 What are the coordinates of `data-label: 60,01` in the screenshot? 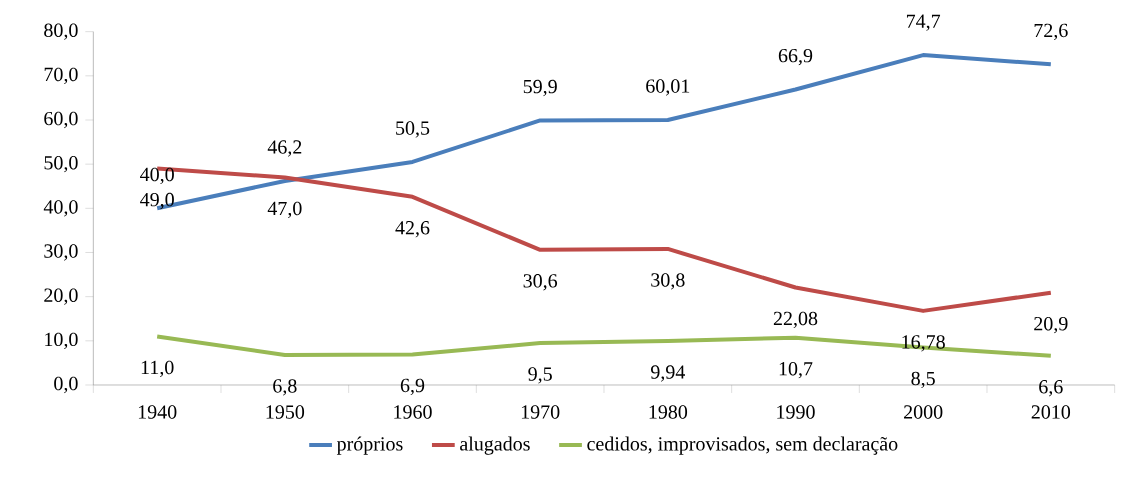 It's located at (668, 87).